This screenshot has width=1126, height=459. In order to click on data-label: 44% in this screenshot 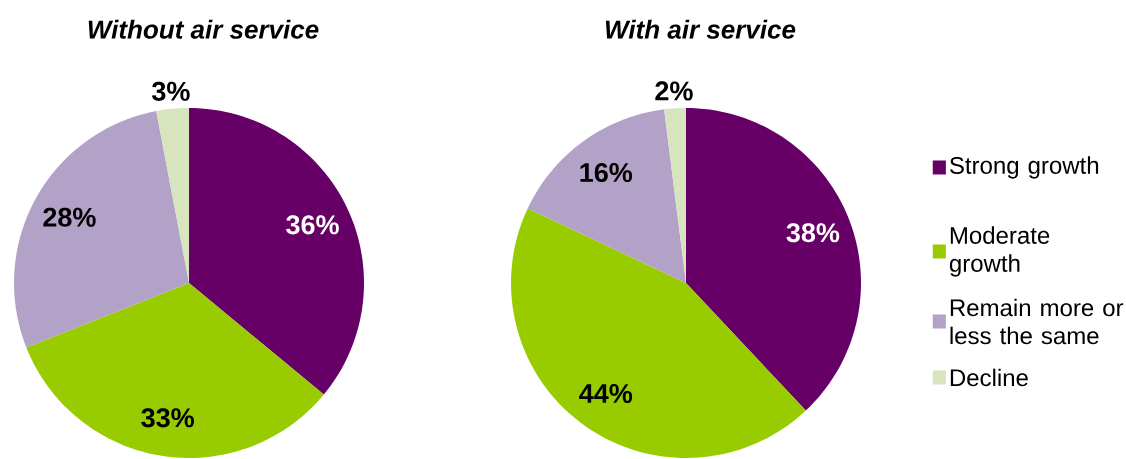, I will do `click(606, 393)`.